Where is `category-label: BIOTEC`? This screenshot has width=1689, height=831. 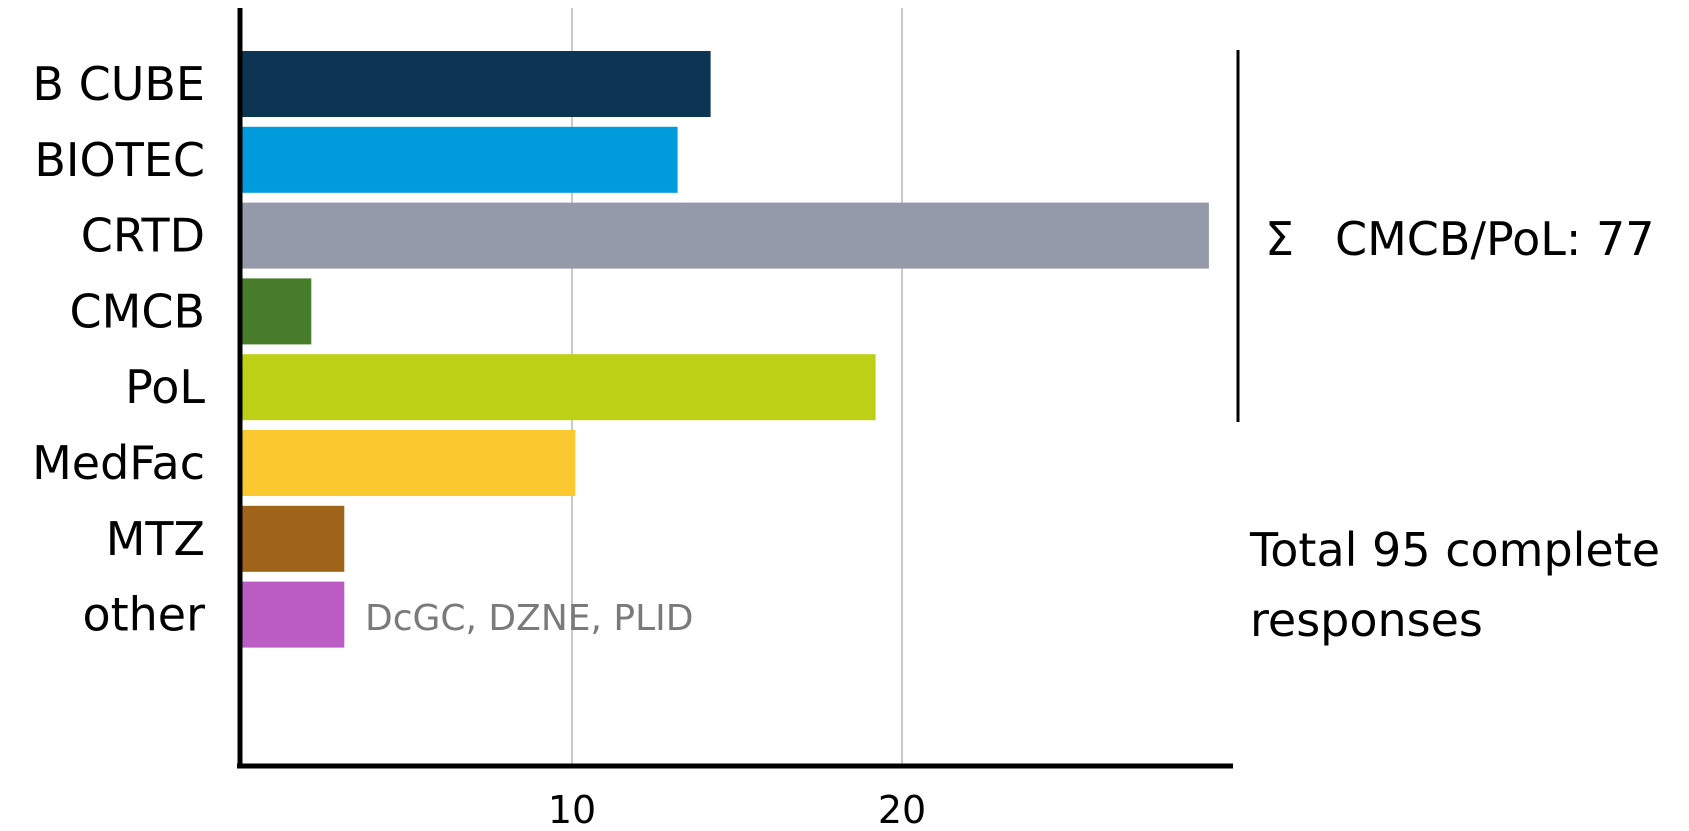
category-label: BIOTEC is located at coordinates (119, 160).